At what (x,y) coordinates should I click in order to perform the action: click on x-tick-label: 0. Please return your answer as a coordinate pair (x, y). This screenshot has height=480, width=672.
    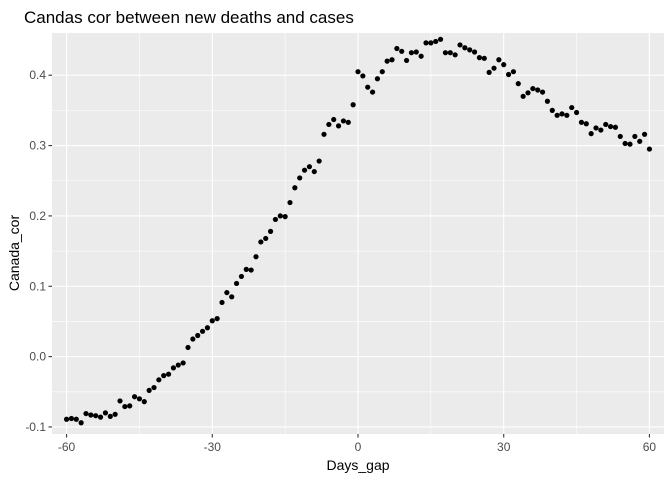
    Looking at the image, I should click on (358, 447).